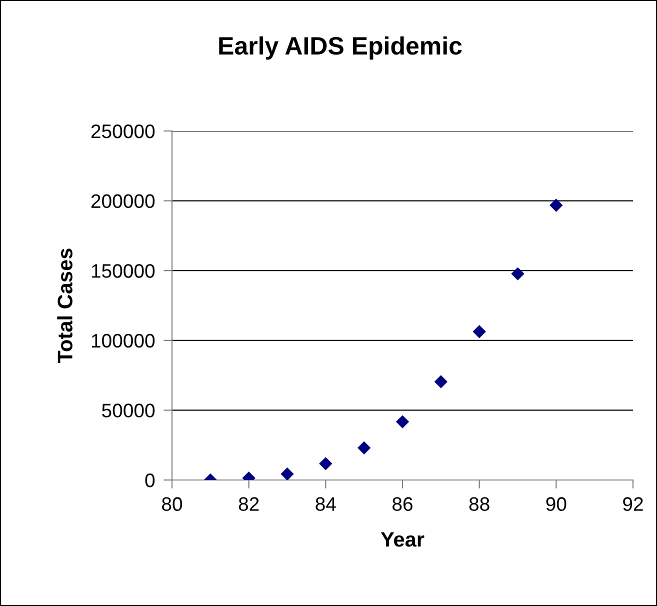  I want to click on y-tick-label: 50000, so click(128, 411).